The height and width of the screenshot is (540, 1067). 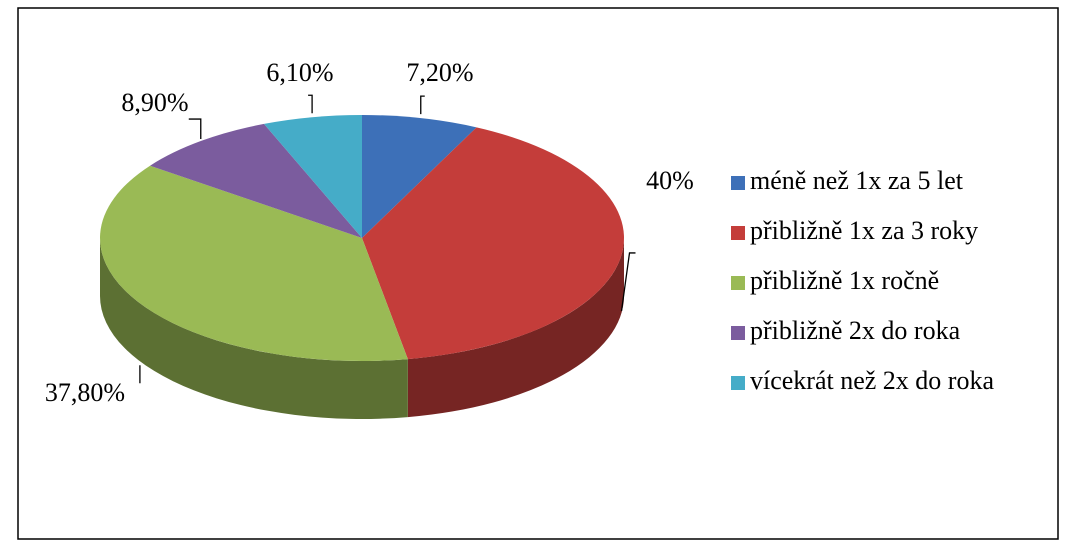 What do you see at coordinates (844, 280) in the screenshot?
I see `legend-label: přibližně 1x ročně` at bounding box center [844, 280].